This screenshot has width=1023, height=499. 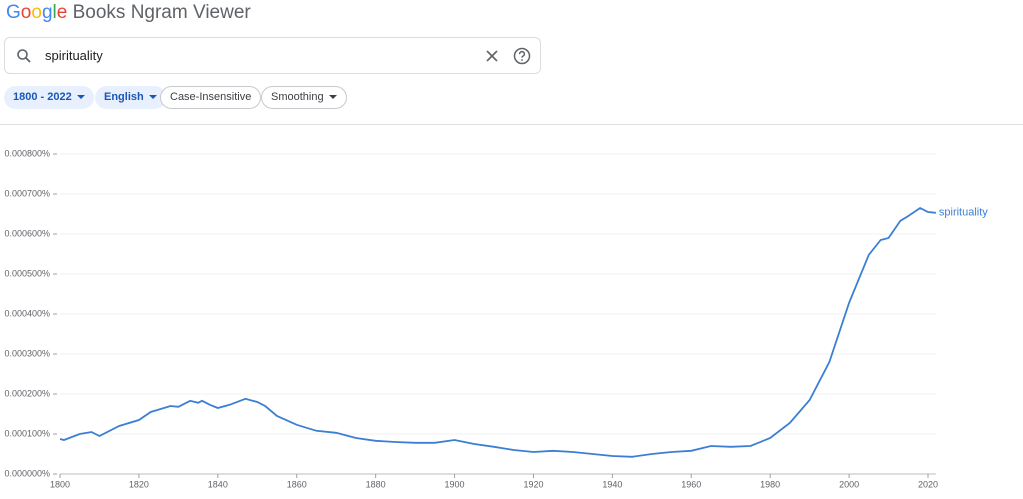 What do you see at coordinates (691, 484) in the screenshot?
I see `x-tick-label: 1960` at bounding box center [691, 484].